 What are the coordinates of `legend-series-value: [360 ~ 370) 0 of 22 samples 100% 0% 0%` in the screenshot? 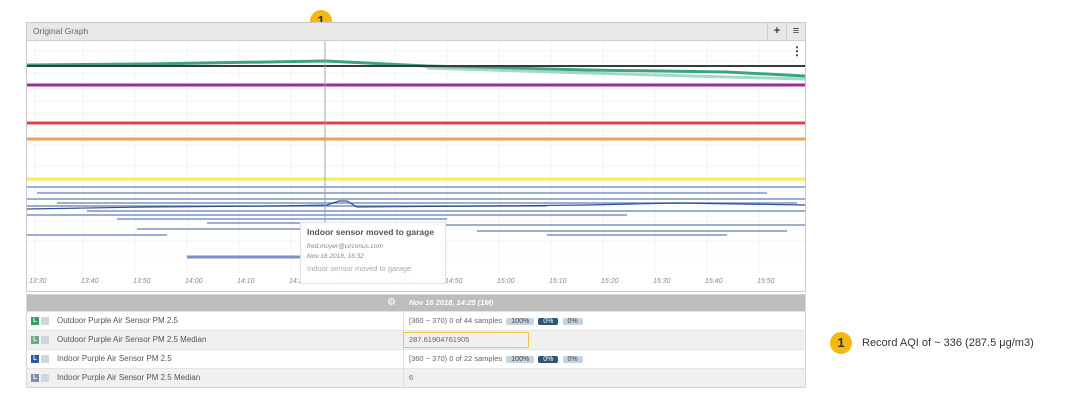 It's located at (496, 358).